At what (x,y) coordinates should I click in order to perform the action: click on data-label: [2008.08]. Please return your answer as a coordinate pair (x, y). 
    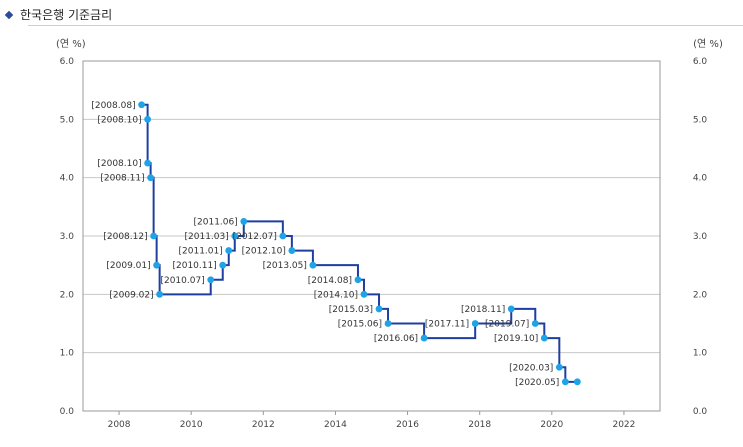
    Looking at the image, I should click on (113, 106).